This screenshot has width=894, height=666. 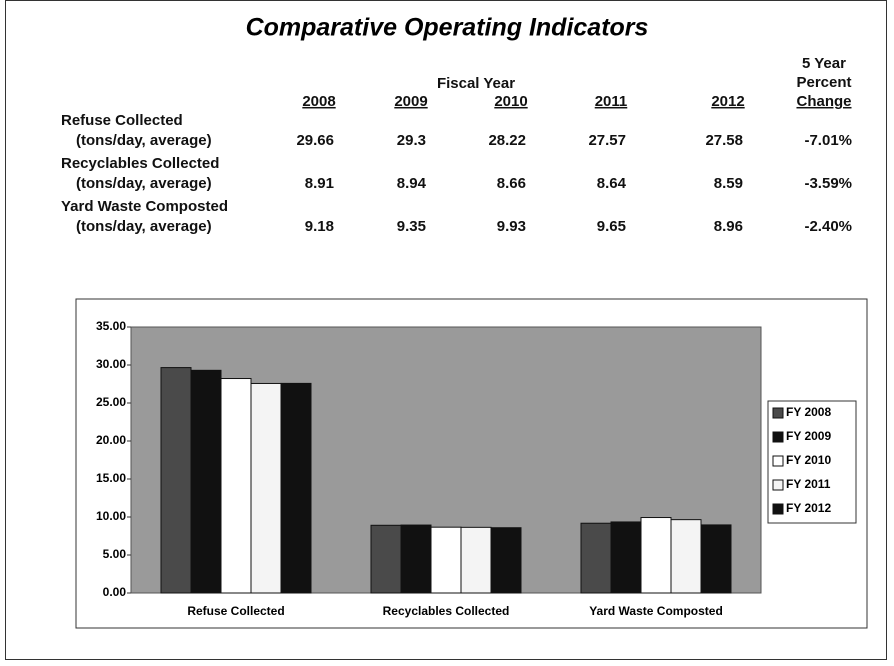 I want to click on cell: 8.59, so click(x=728, y=183).